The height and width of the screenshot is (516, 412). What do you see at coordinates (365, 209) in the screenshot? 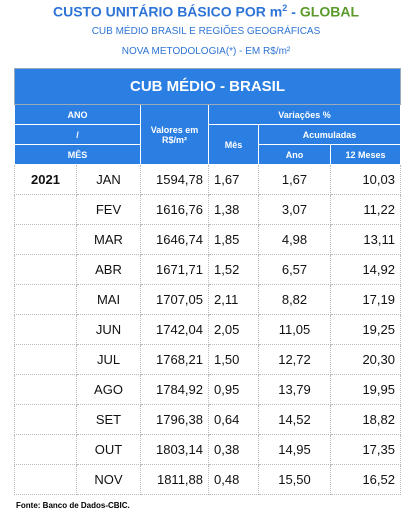
I see `table-cell: 11,22` at bounding box center [365, 209].